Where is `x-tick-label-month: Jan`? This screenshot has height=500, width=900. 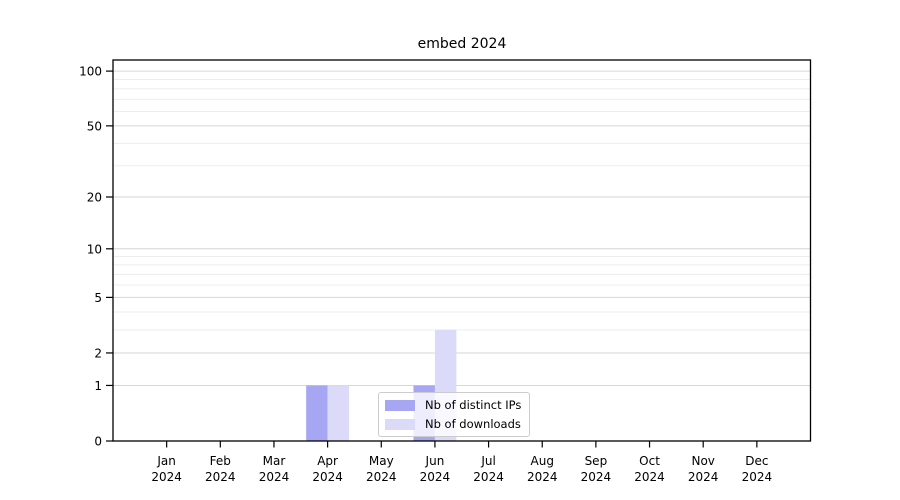 x-tick-label-month: Jan is located at coordinates (166, 461).